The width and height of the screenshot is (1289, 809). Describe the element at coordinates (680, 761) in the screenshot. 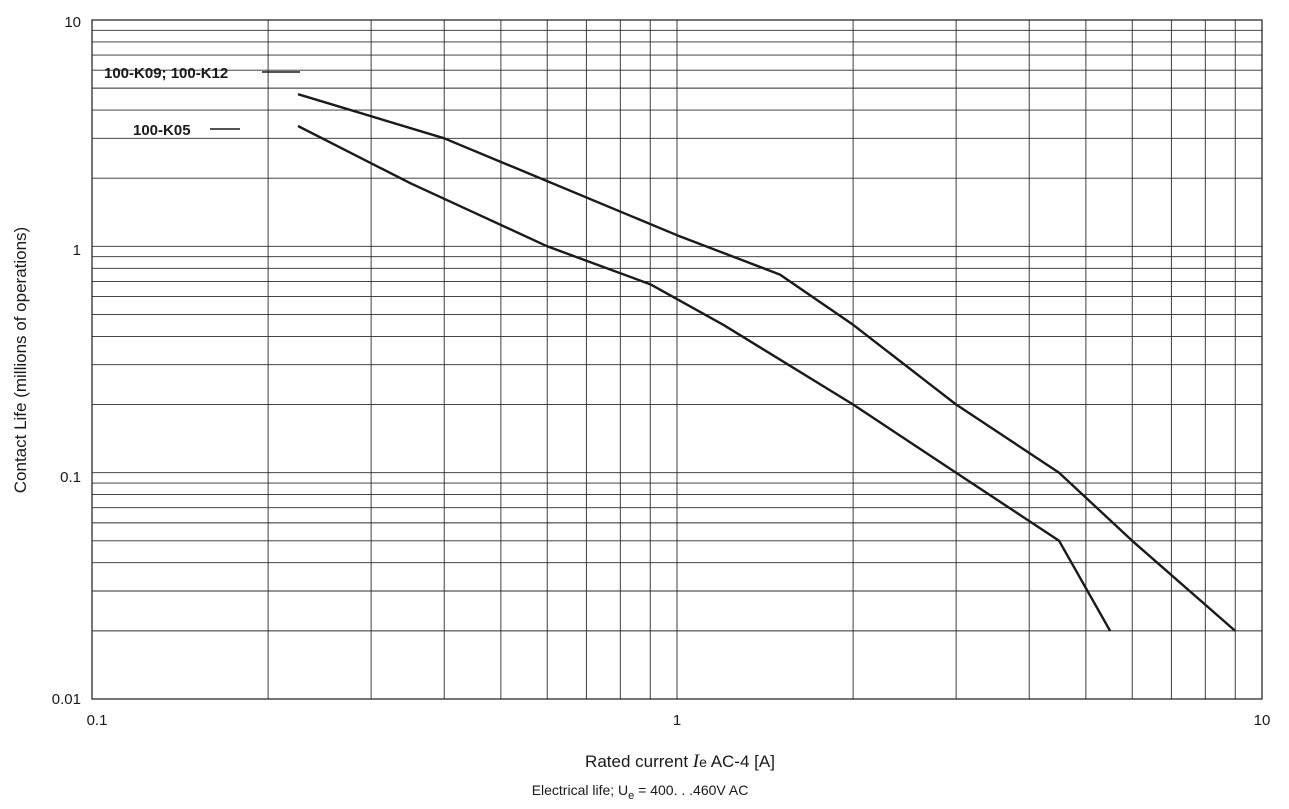

I see `x-axis-label: Rated current Ie AC-4 [A]` at that location.